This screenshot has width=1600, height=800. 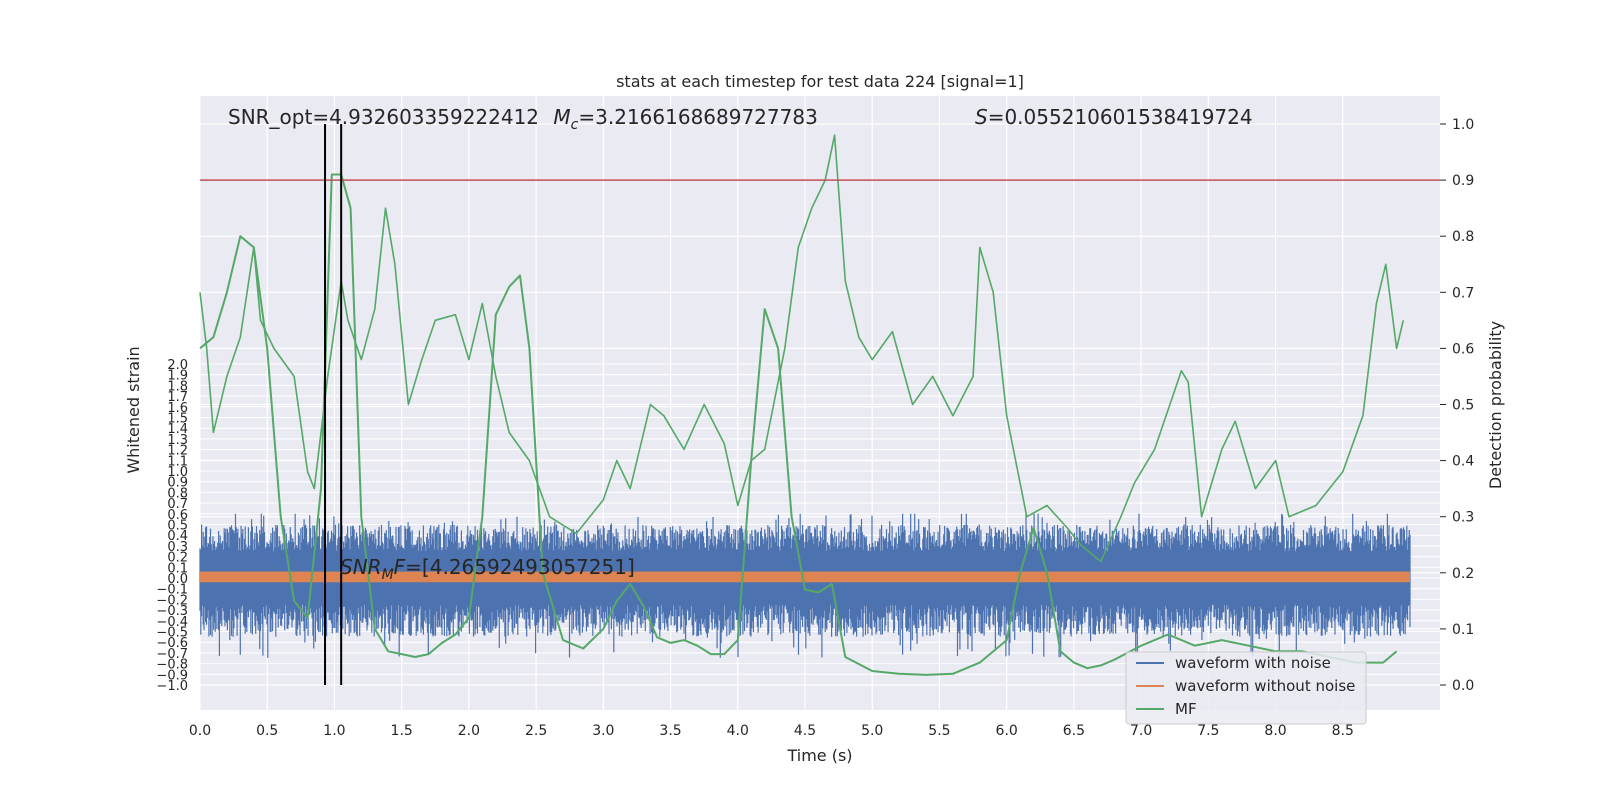 What do you see at coordinates (697, 117) in the screenshot?
I see `mc-value: =3.2166168689727783` at bounding box center [697, 117].